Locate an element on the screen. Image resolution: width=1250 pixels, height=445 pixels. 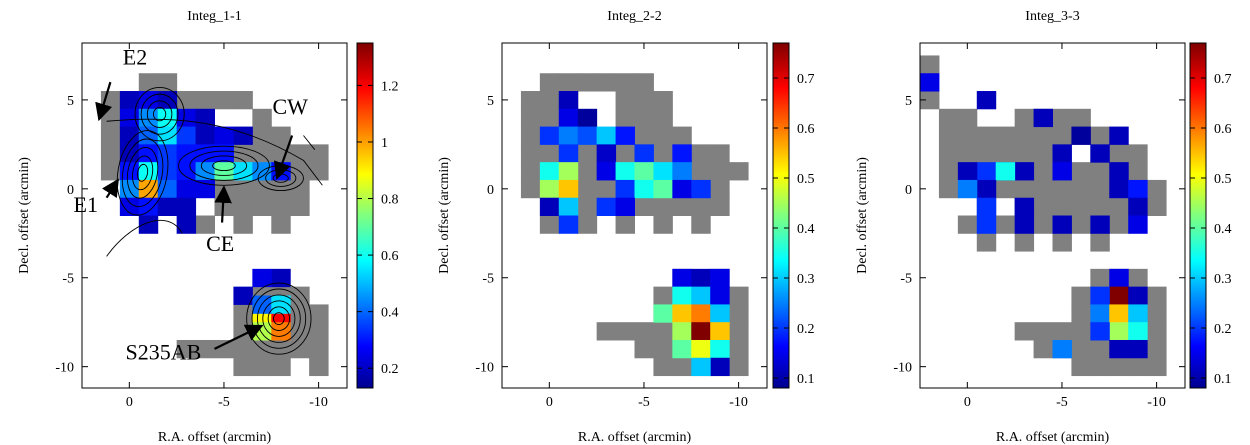
colorbar-tick-label: 0.6 is located at coordinates (390, 256).